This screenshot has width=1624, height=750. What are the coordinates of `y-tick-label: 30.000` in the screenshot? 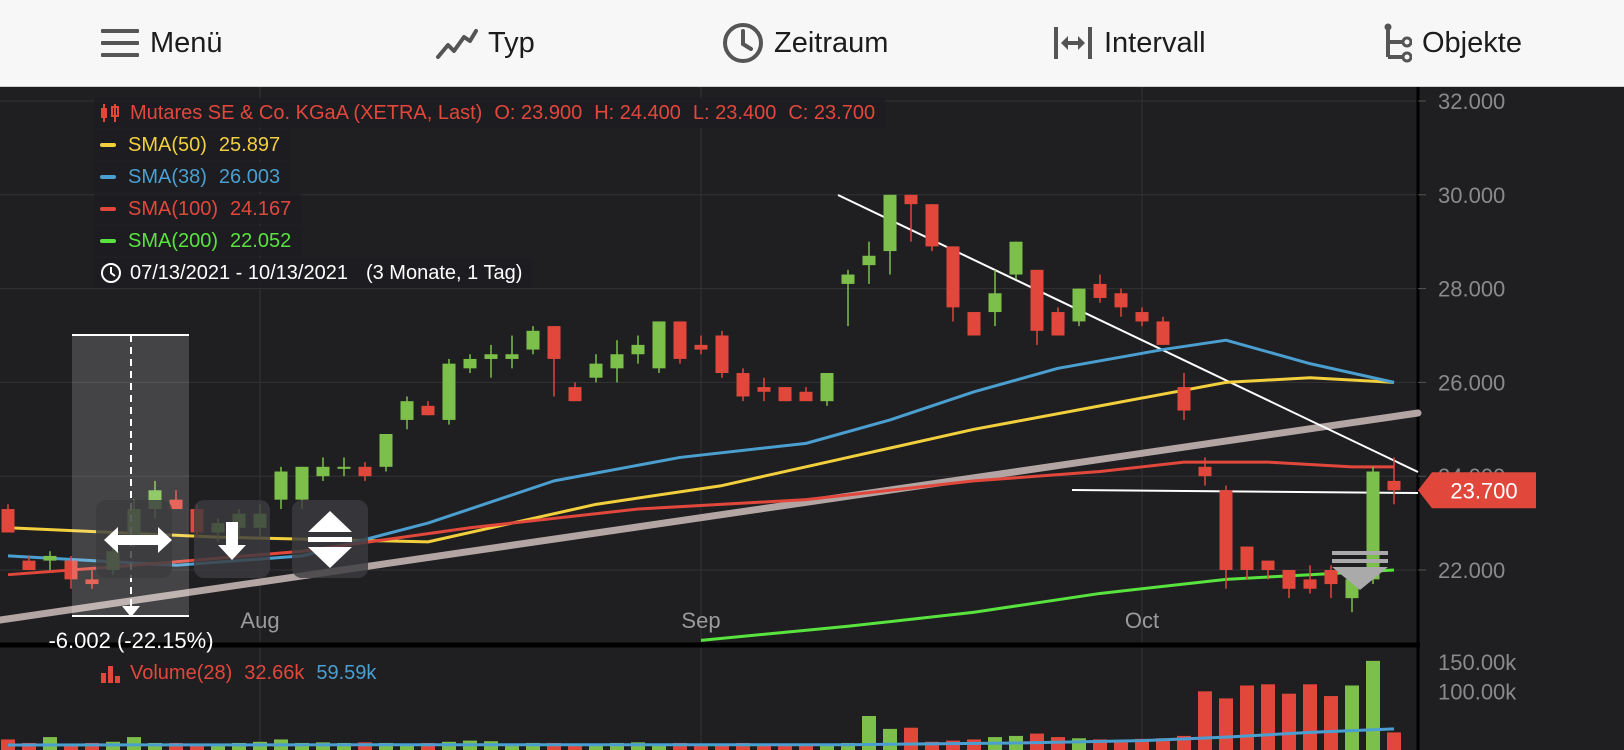 It's located at (1471, 195).